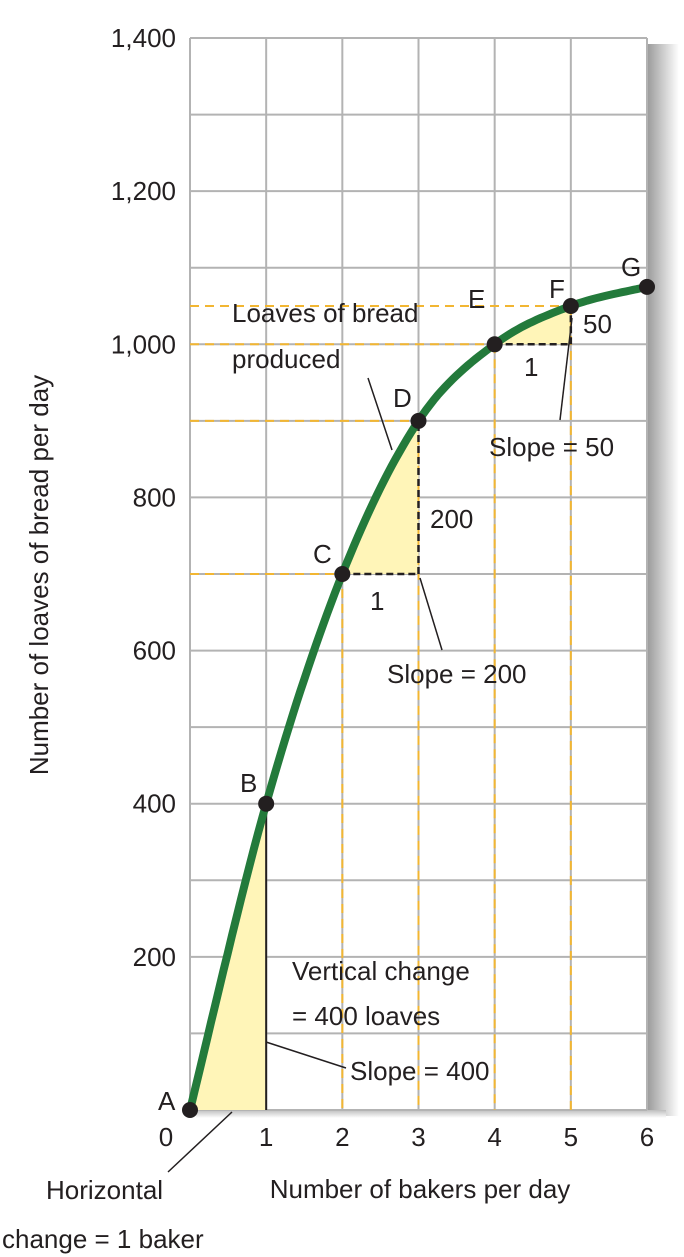 This screenshot has height=1257, width=684. I want to click on curve-label-line1: Loaves of bread, so click(325, 313).